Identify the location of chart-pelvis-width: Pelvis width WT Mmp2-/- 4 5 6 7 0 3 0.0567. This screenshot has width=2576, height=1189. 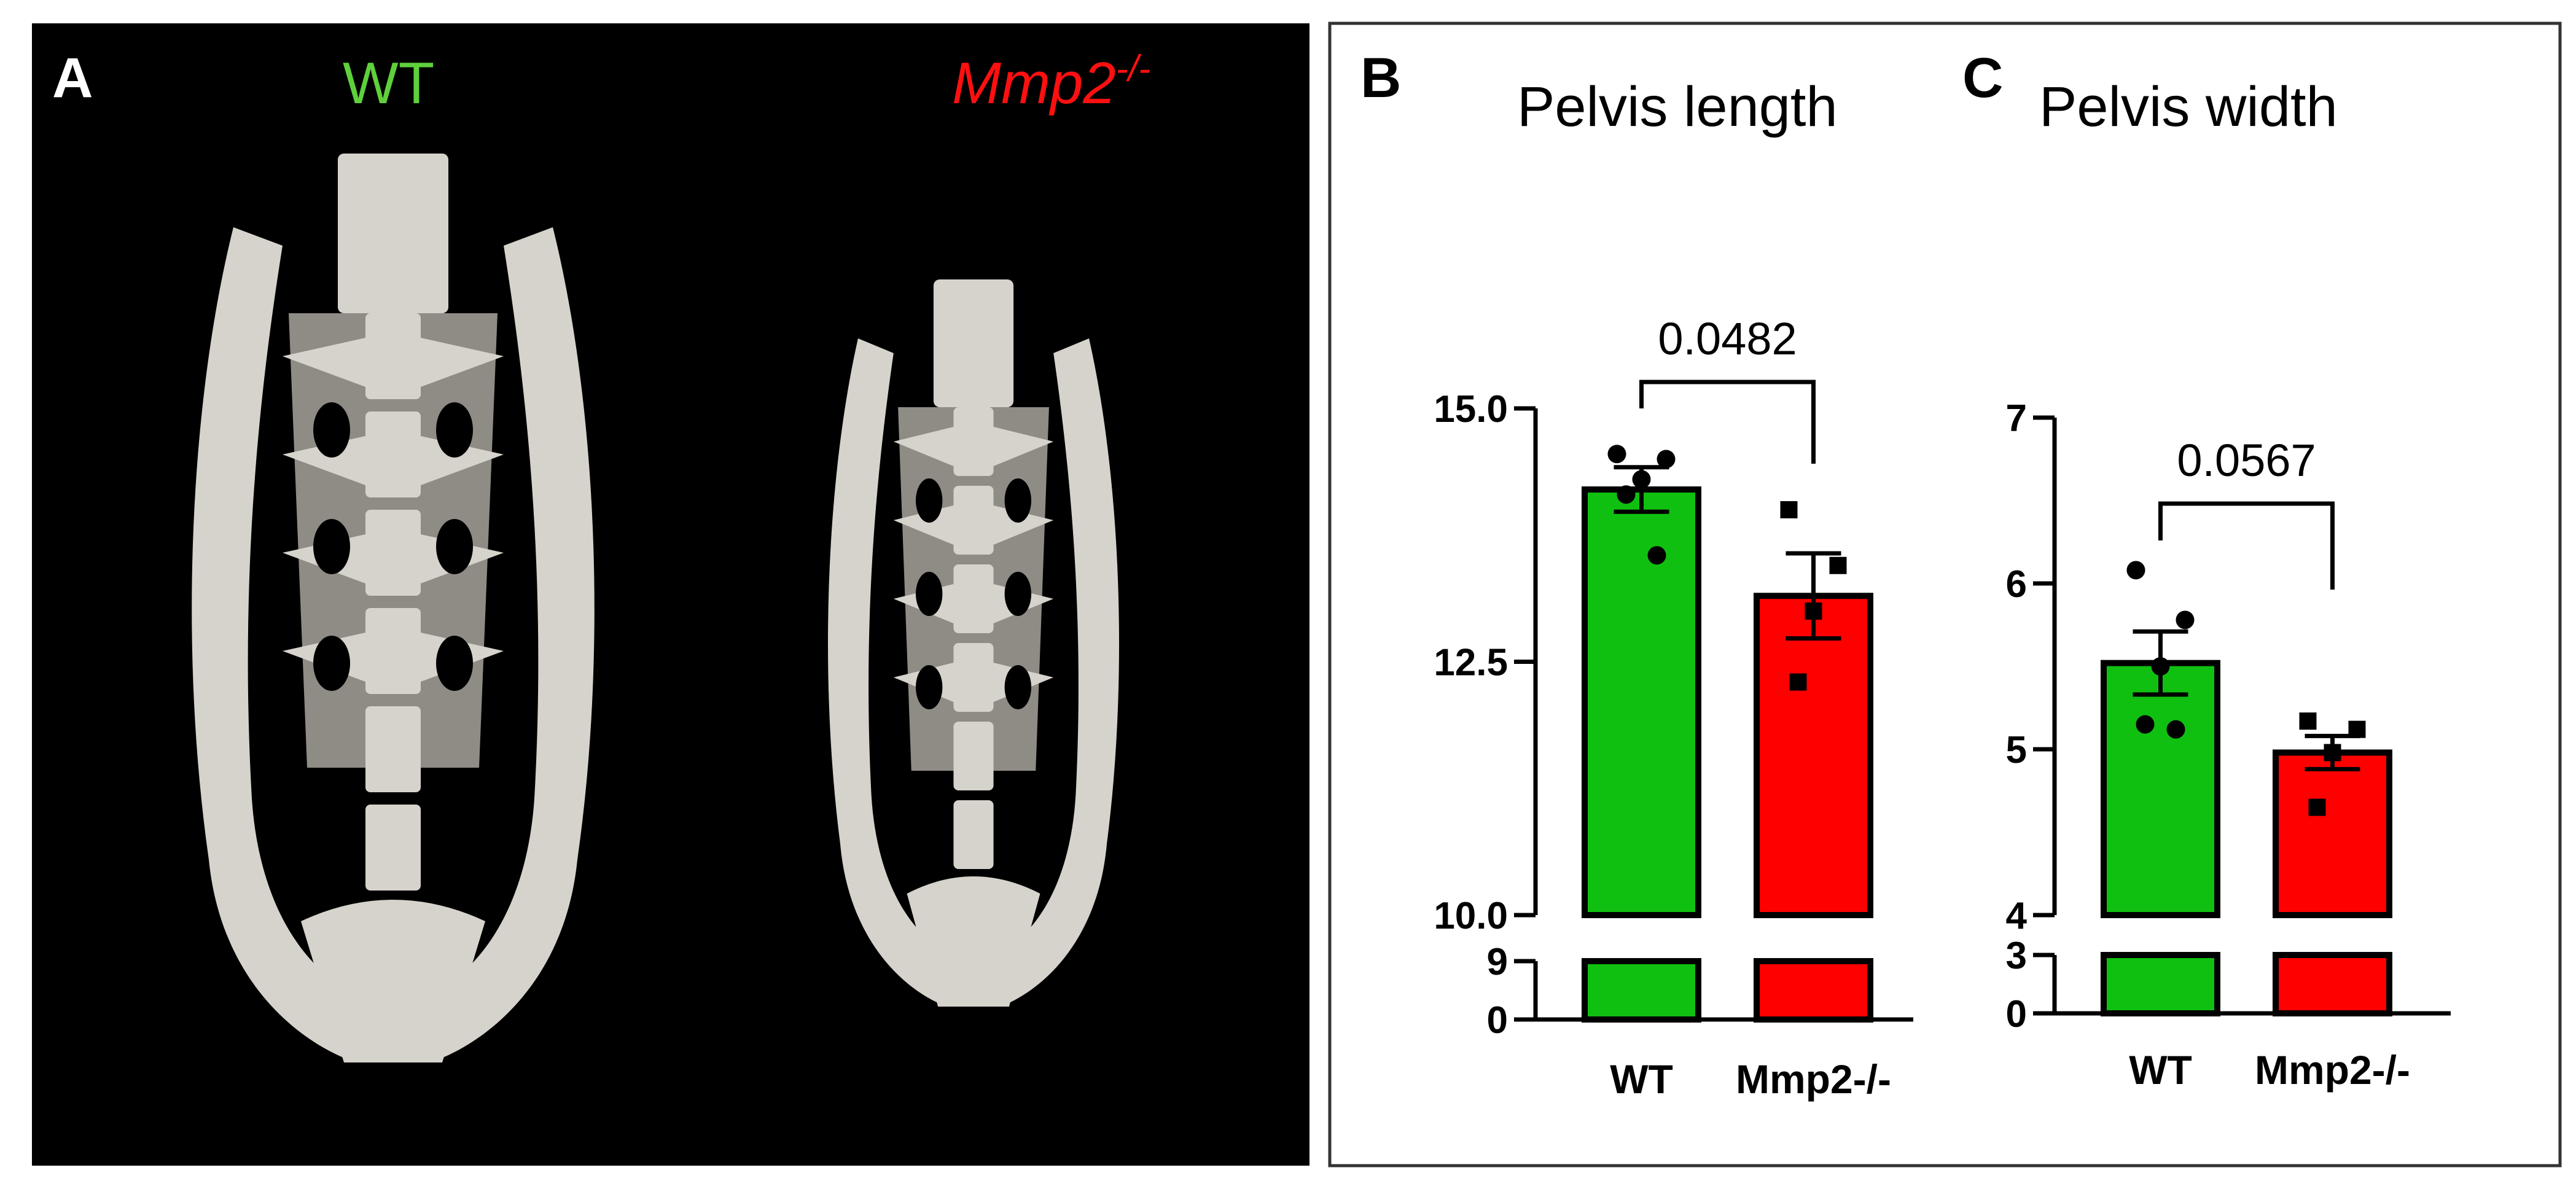
(2228, 584).